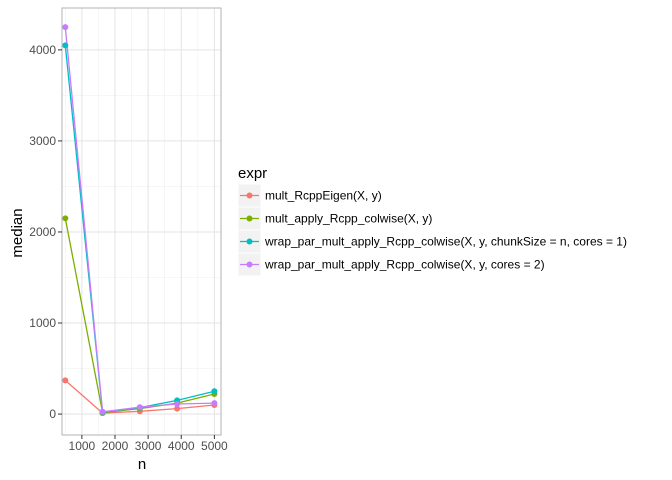  Describe the element at coordinates (142, 464) in the screenshot. I see `x-axis-title: n` at that location.